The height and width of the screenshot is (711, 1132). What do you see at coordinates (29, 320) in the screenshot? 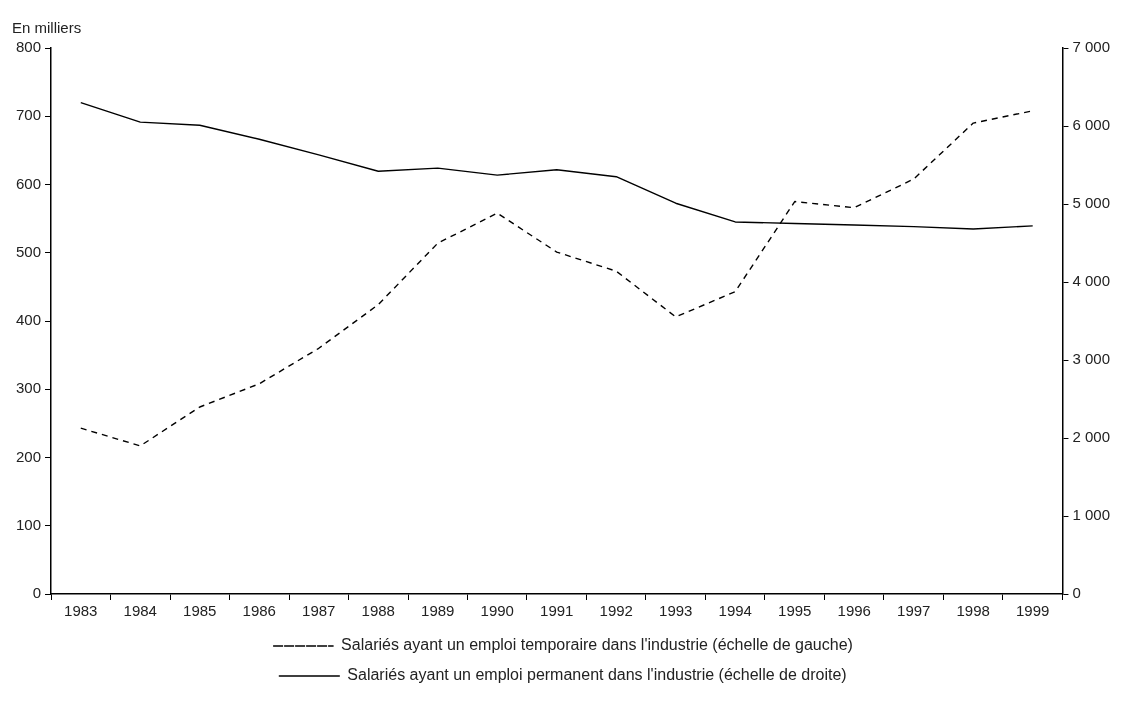
I see `y-tick-label: 400` at bounding box center [29, 320].